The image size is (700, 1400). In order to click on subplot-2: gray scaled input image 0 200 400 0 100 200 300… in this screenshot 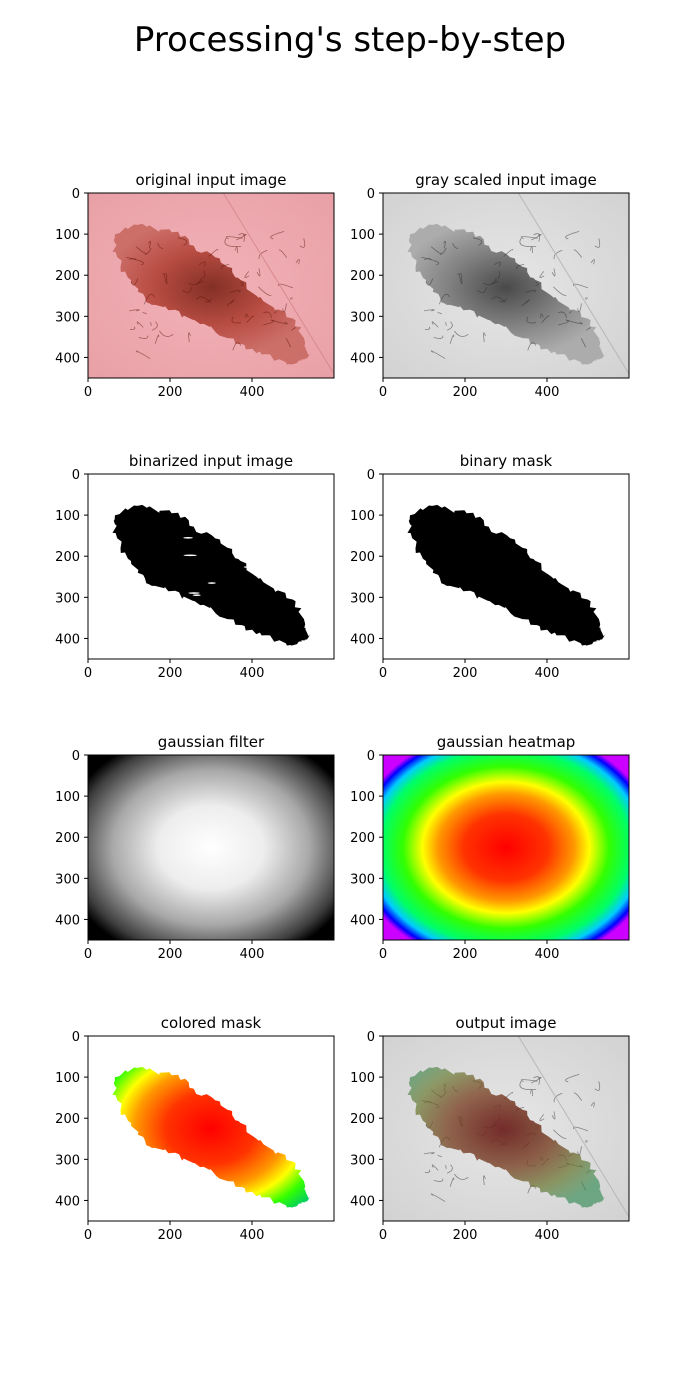, I will do `click(490, 285)`.